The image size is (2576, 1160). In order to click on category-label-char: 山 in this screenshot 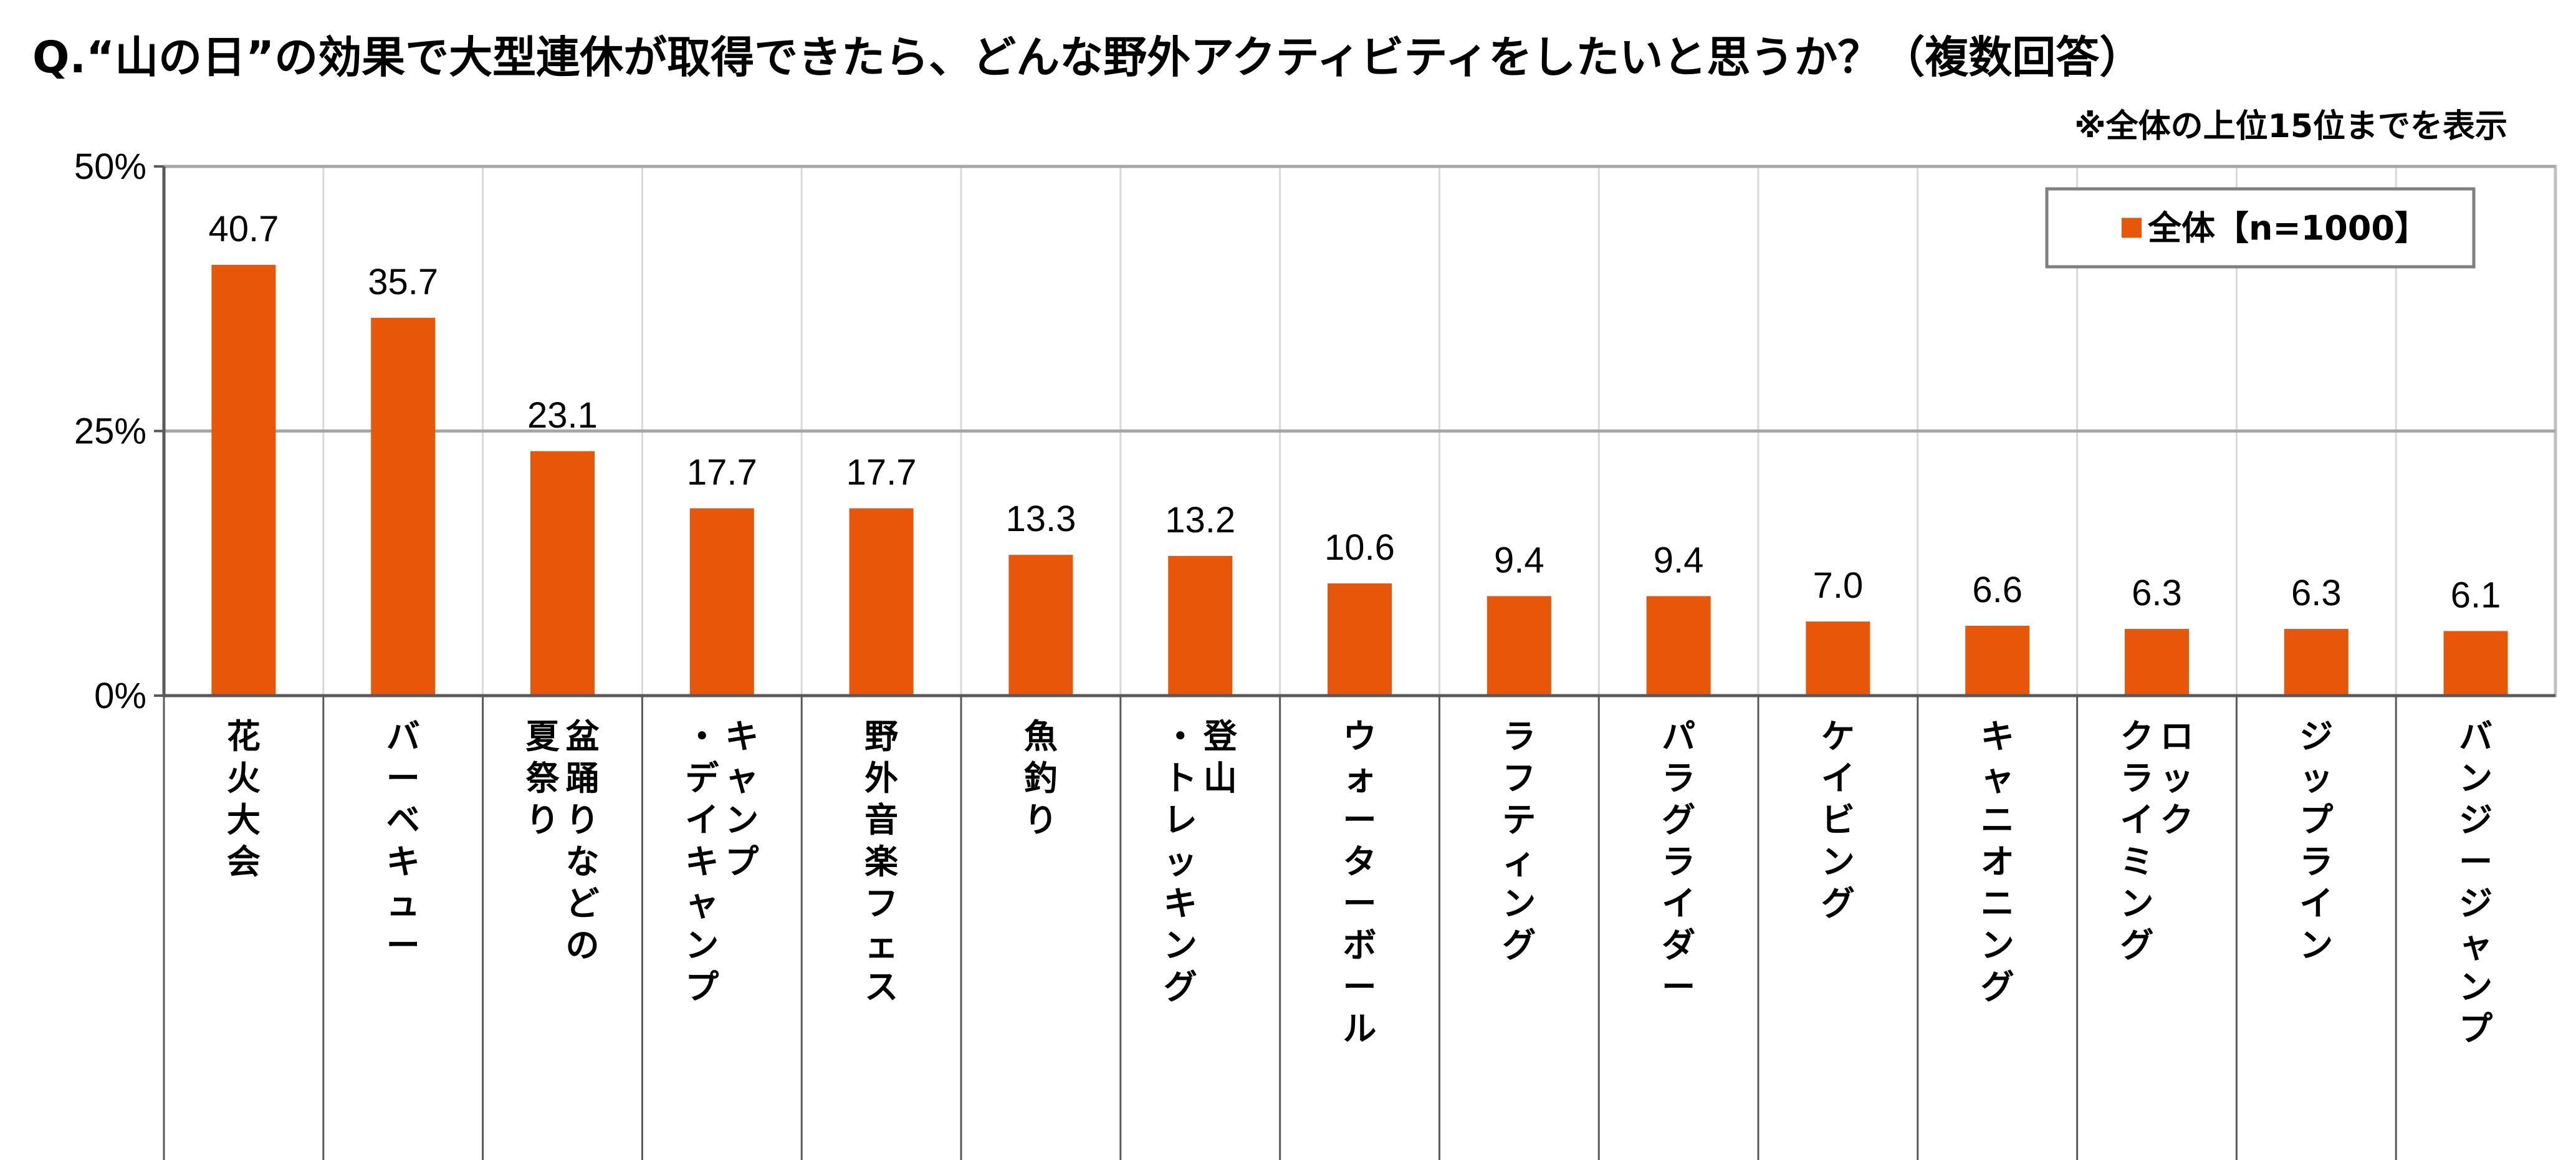, I will do `click(1220, 778)`.